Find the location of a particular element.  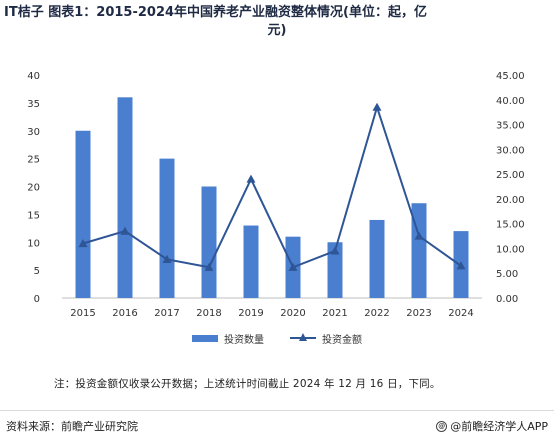

y-right-tick-label: 15.00 is located at coordinates (510, 225).